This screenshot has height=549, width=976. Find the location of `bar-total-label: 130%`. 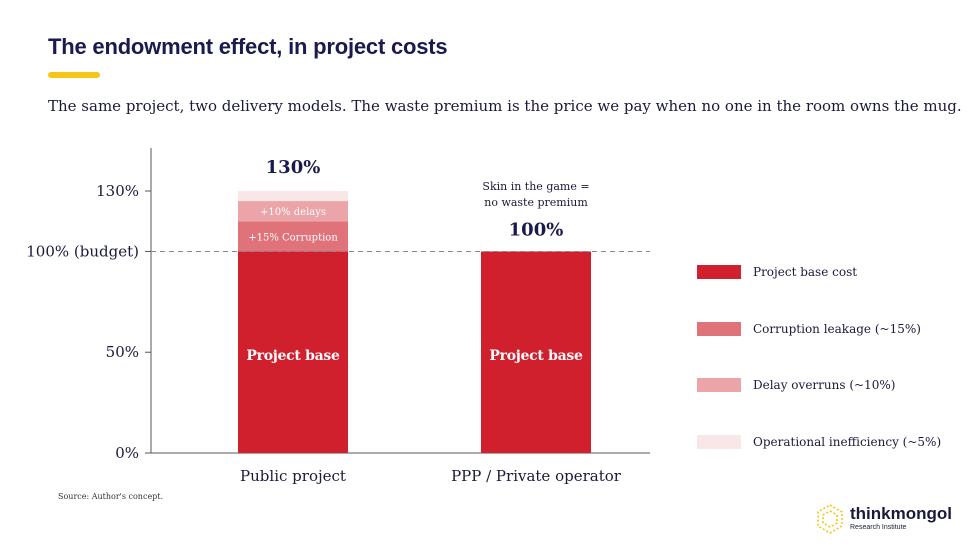

bar-total-label: 130% is located at coordinates (293, 167).